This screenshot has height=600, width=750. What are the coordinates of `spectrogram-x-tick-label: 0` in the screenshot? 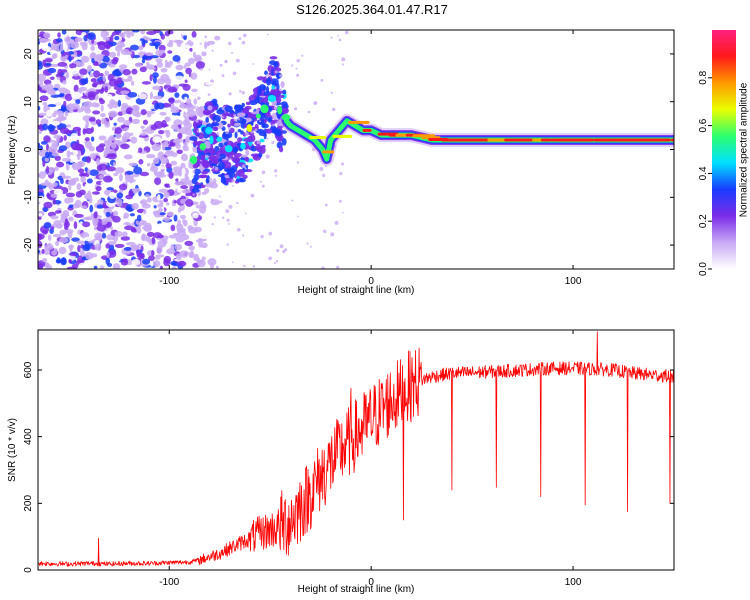 It's located at (371, 281).